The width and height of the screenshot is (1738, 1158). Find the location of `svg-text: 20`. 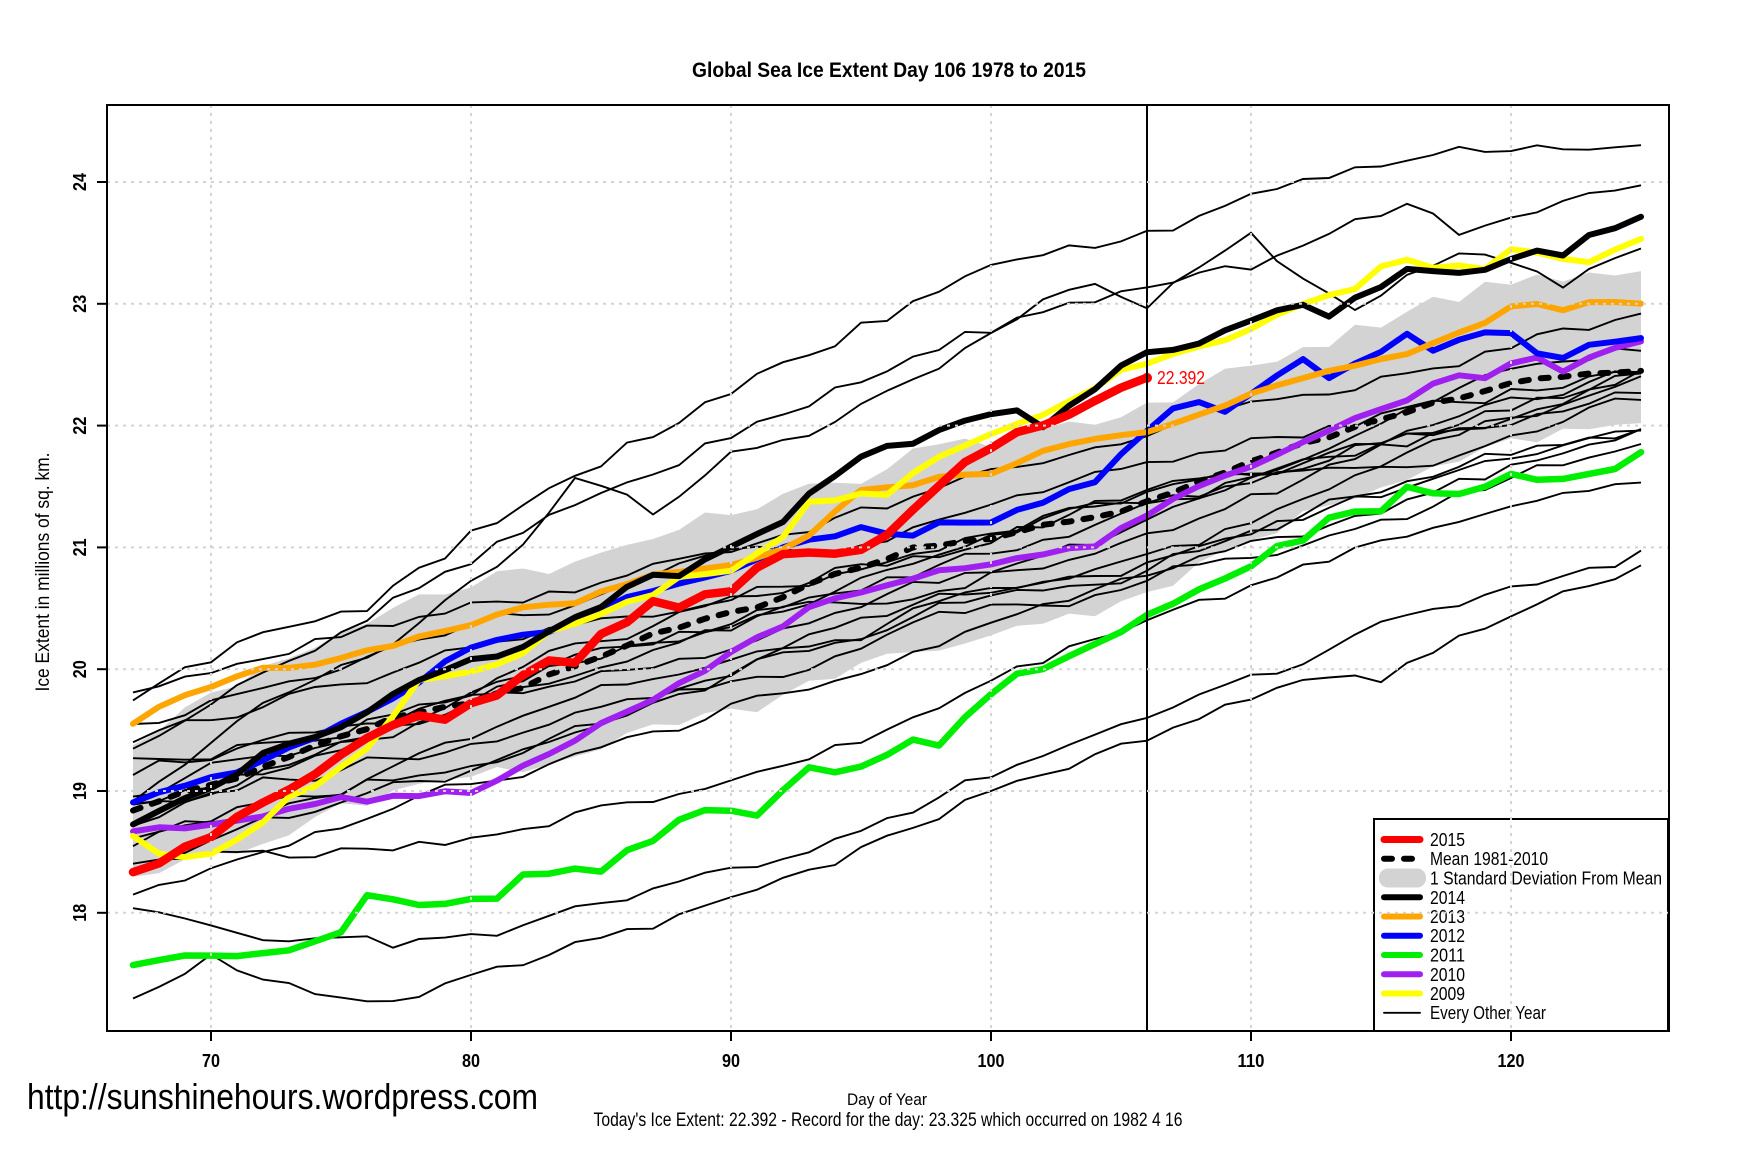

svg-text: 20 is located at coordinates (80, 669).